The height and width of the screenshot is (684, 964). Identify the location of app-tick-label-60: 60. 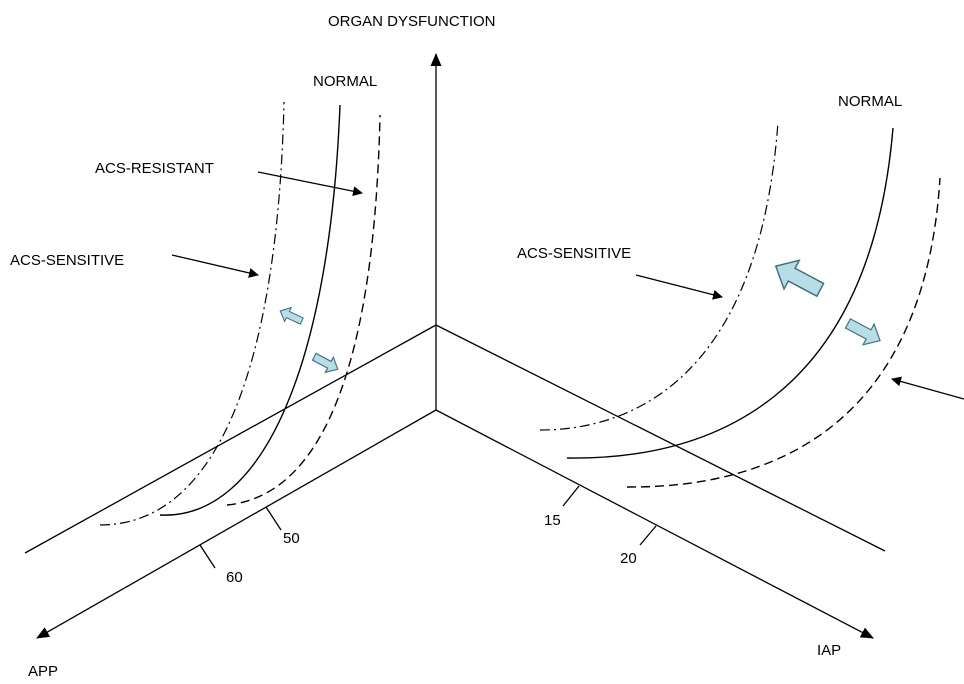
(234, 577).